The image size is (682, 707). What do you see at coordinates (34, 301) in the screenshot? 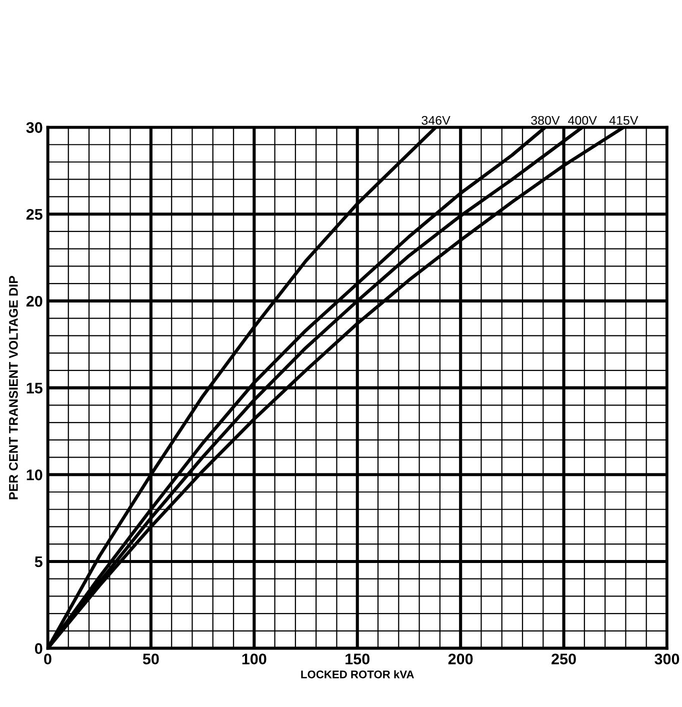
I see `y-tick-label: 20` at bounding box center [34, 301].